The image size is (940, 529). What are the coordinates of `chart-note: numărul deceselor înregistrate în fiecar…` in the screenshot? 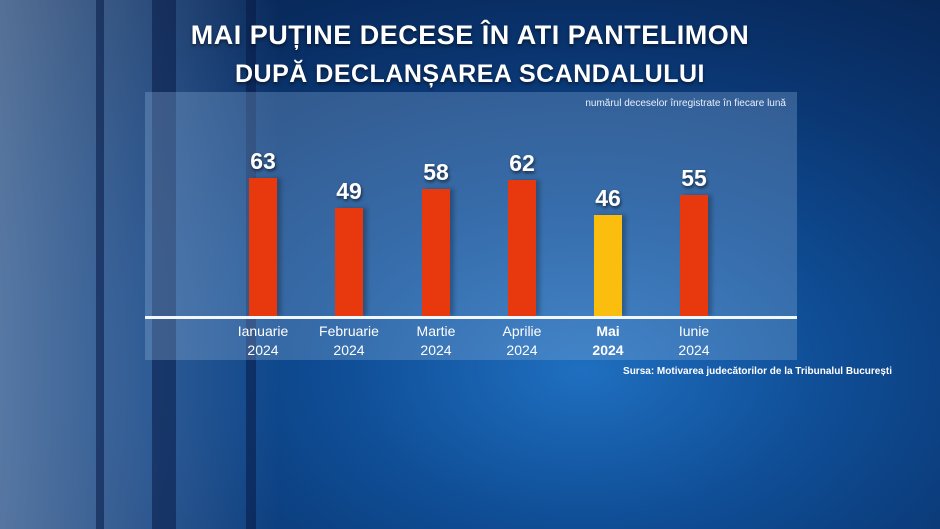 It's located at (685, 103).